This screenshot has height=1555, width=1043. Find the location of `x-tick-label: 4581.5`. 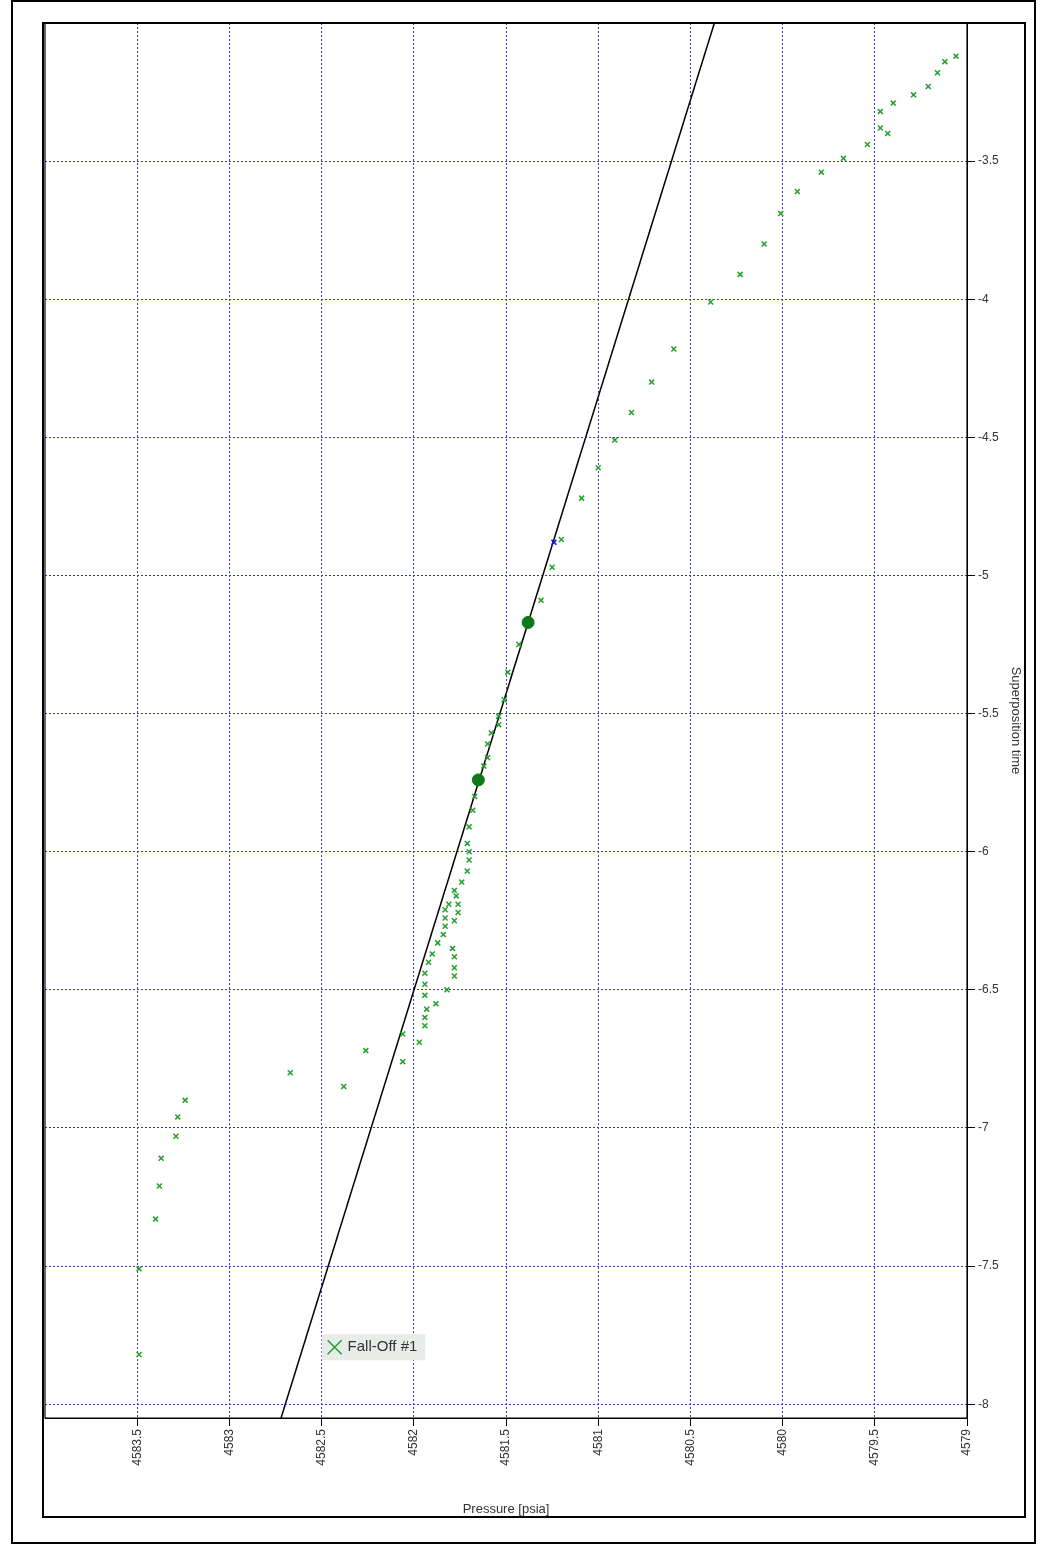

x-tick-label: 4581.5 is located at coordinates (505, 1447).